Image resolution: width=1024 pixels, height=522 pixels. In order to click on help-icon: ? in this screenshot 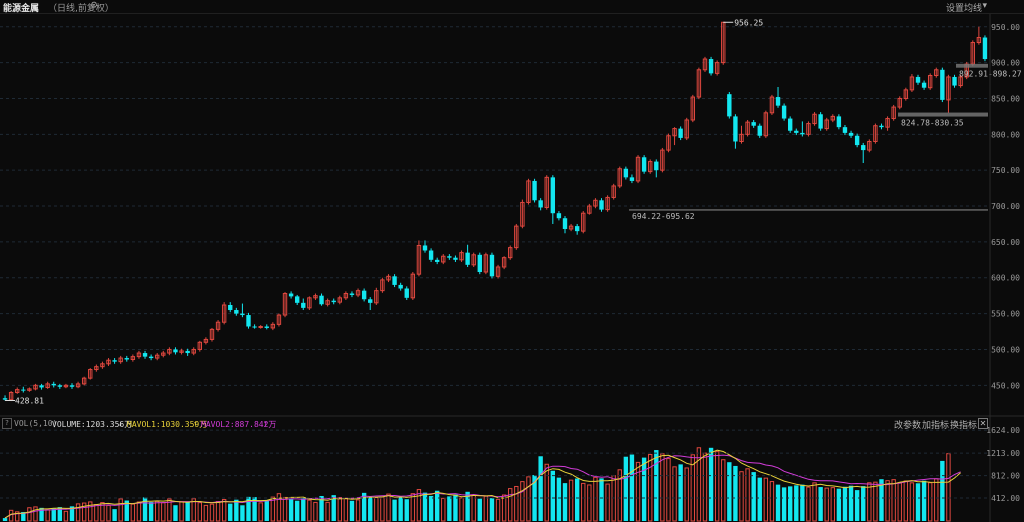, I will do `click(7, 423)`.